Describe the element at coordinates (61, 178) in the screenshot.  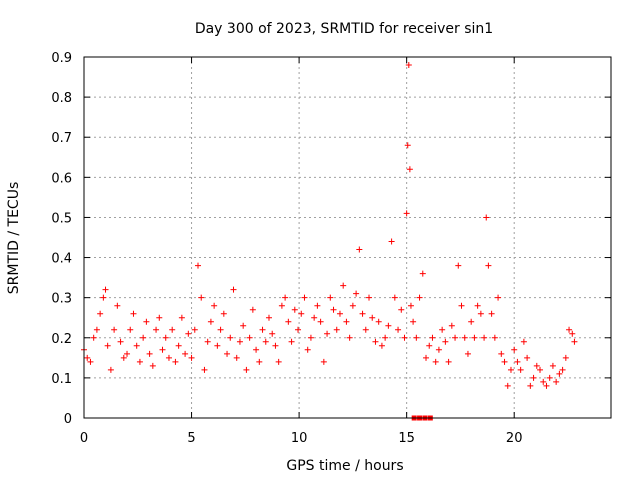
I see `y-tick-label: 0.6` at that location.